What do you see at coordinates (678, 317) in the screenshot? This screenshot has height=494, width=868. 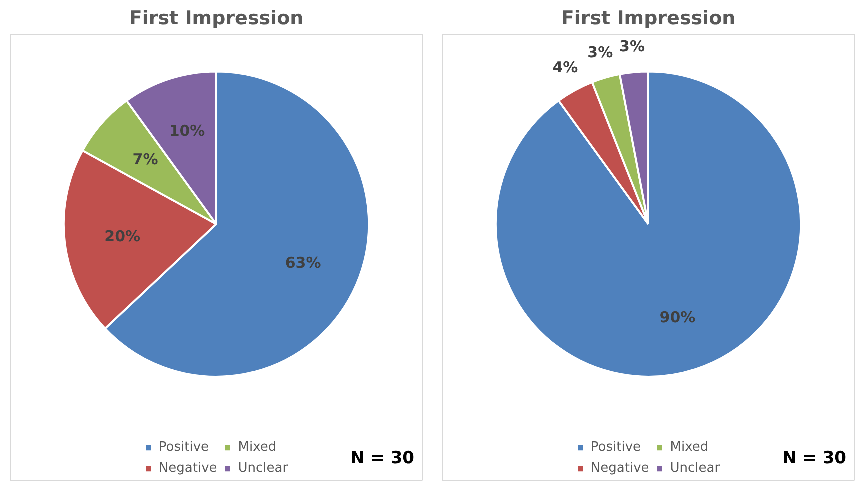 I see `data-label: 90%` at bounding box center [678, 317].